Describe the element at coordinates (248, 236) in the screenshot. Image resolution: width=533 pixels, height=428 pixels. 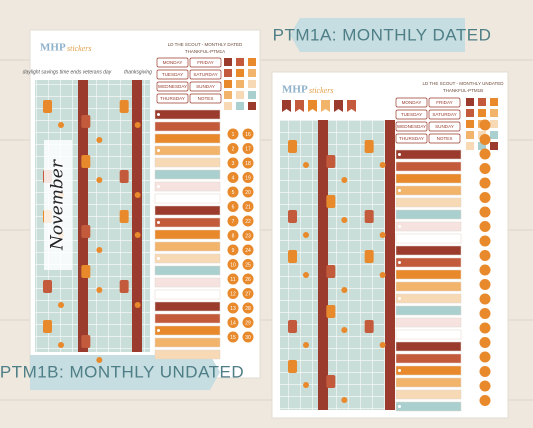
I see `date-number: 23` at that location.